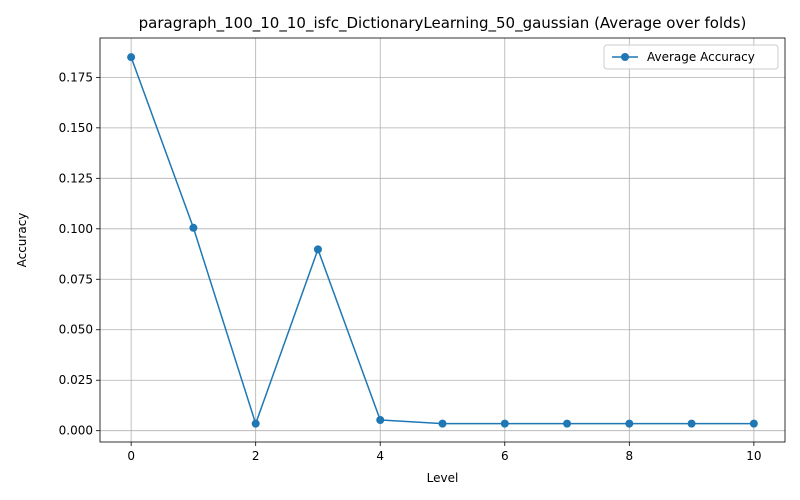  Describe the element at coordinates (444, 452) in the screenshot. I see `x-axis-ticks: 0 2 4 6 8 10` at that location.